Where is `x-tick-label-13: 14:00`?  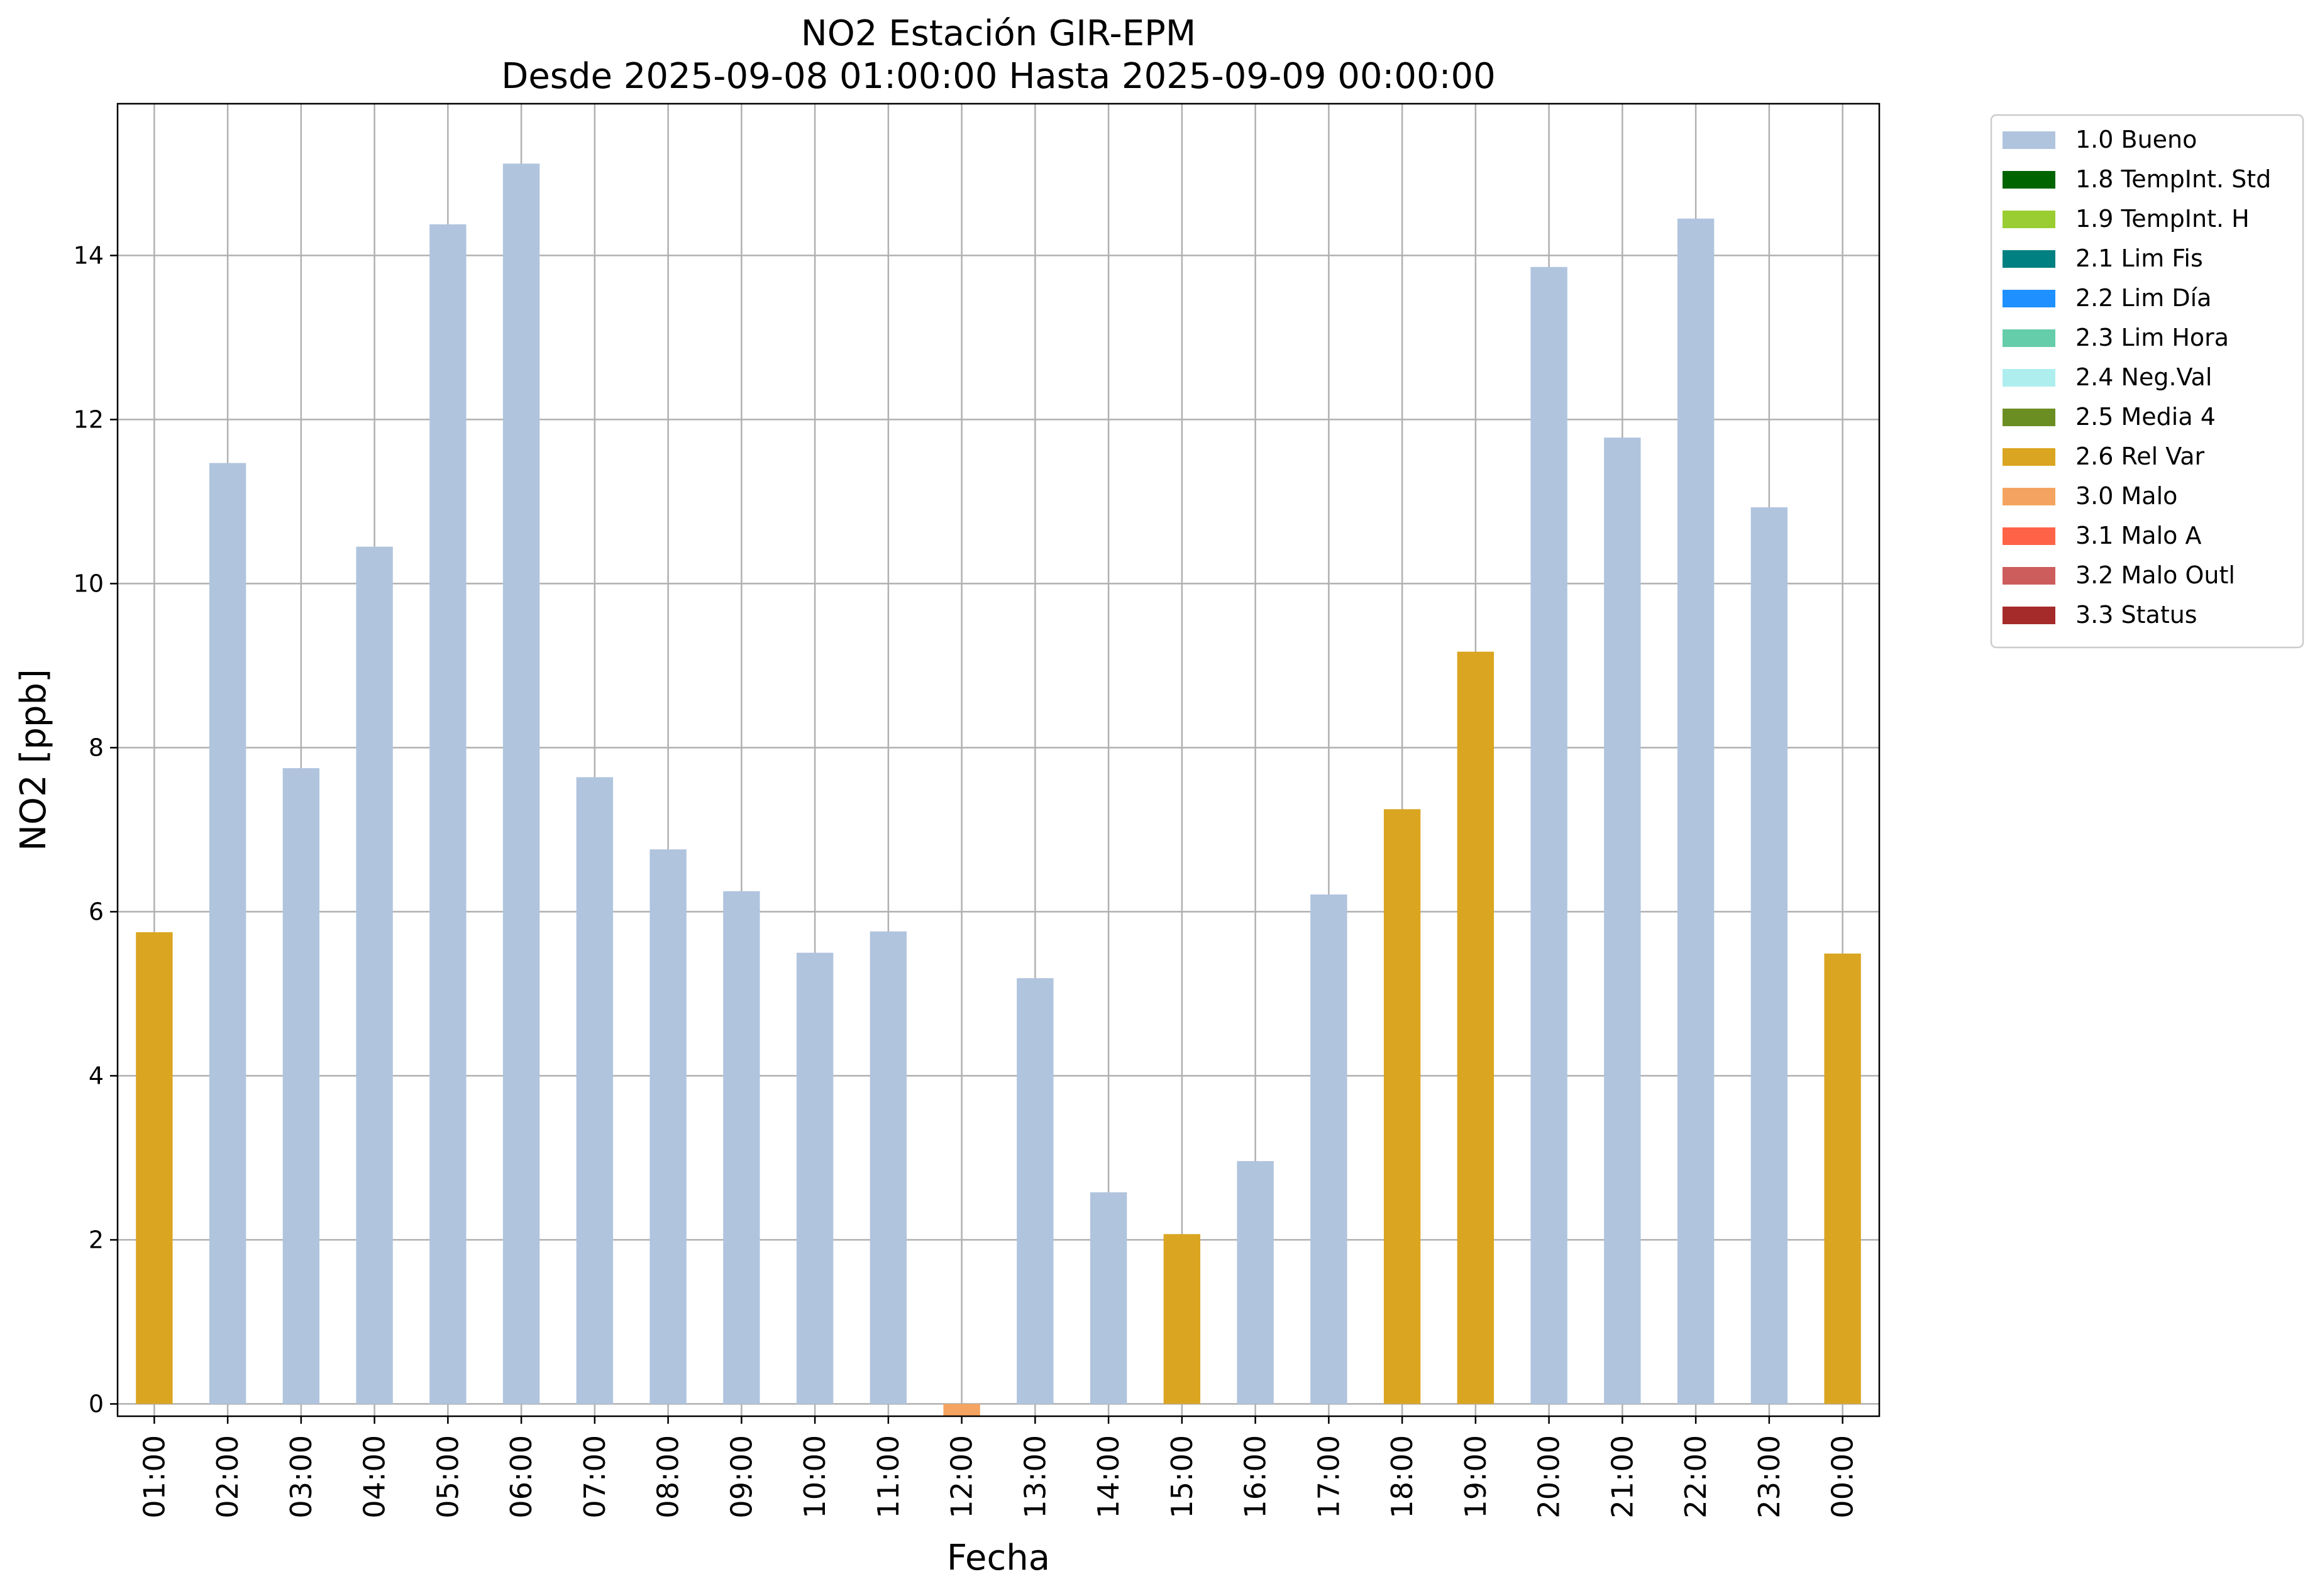
x-tick-label-13: 14:00 is located at coordinates (1108, 1477).